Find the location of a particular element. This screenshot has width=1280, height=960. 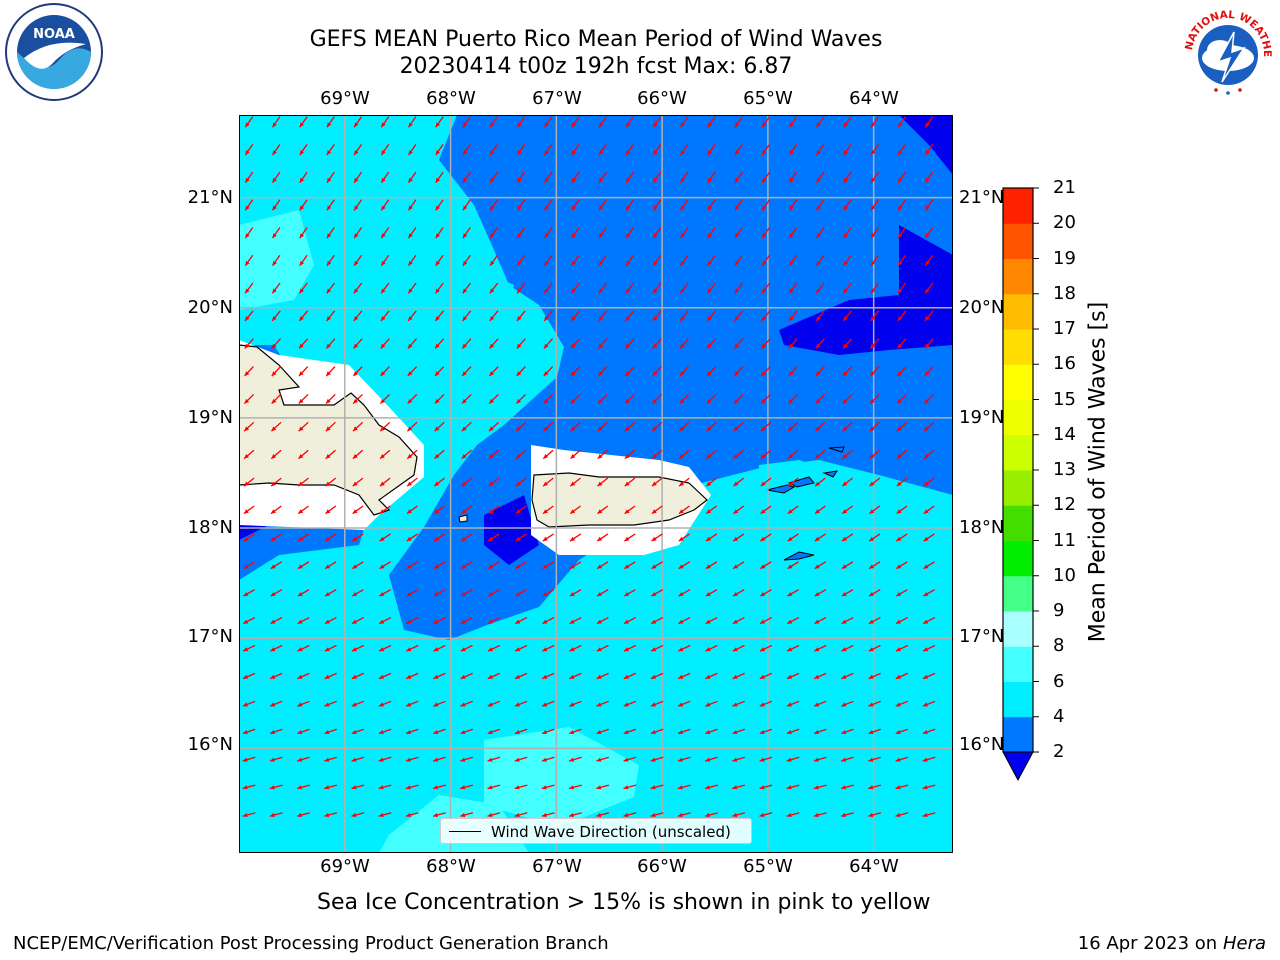

colorbar-tick-label: 6 is located at coordinates (1059, 681).